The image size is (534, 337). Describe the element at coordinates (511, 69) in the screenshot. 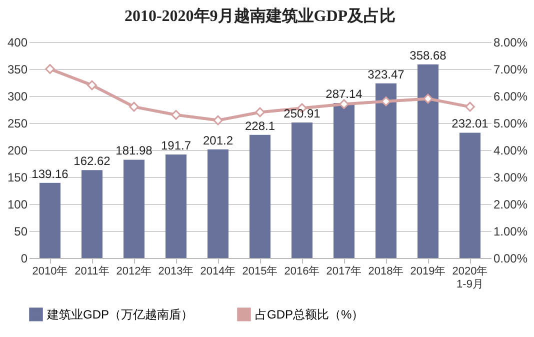

I see `y2-tick-label: 7.00%` at that location.